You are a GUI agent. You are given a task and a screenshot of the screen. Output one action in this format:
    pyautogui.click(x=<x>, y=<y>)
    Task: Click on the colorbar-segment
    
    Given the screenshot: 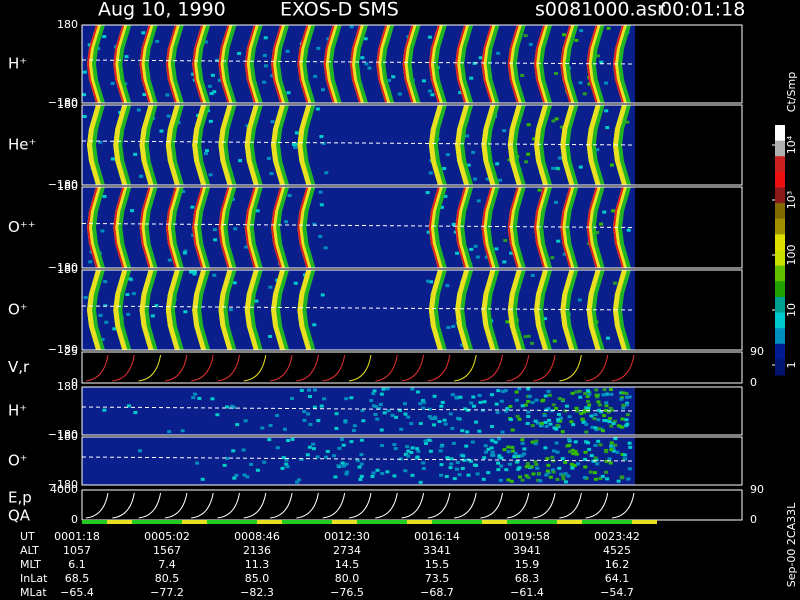 What is the action you would take?
    pyautogui.click(x=780, y=336)
    